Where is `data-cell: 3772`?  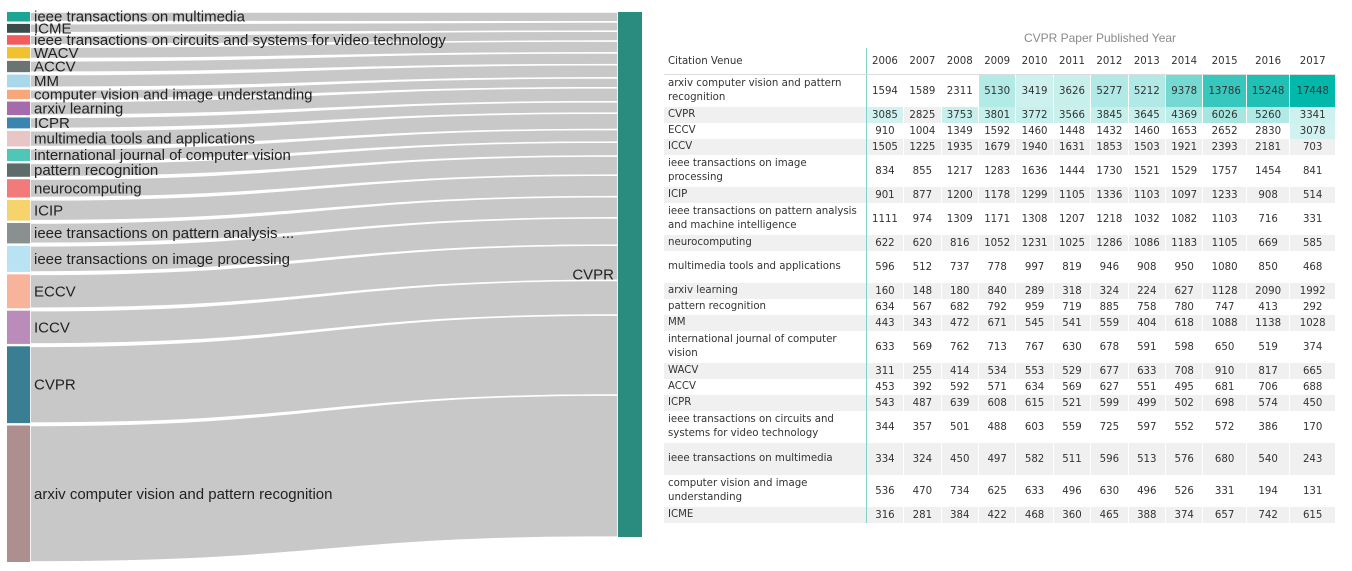
data-cell: 3772 is located at coordinates (1034, 115).